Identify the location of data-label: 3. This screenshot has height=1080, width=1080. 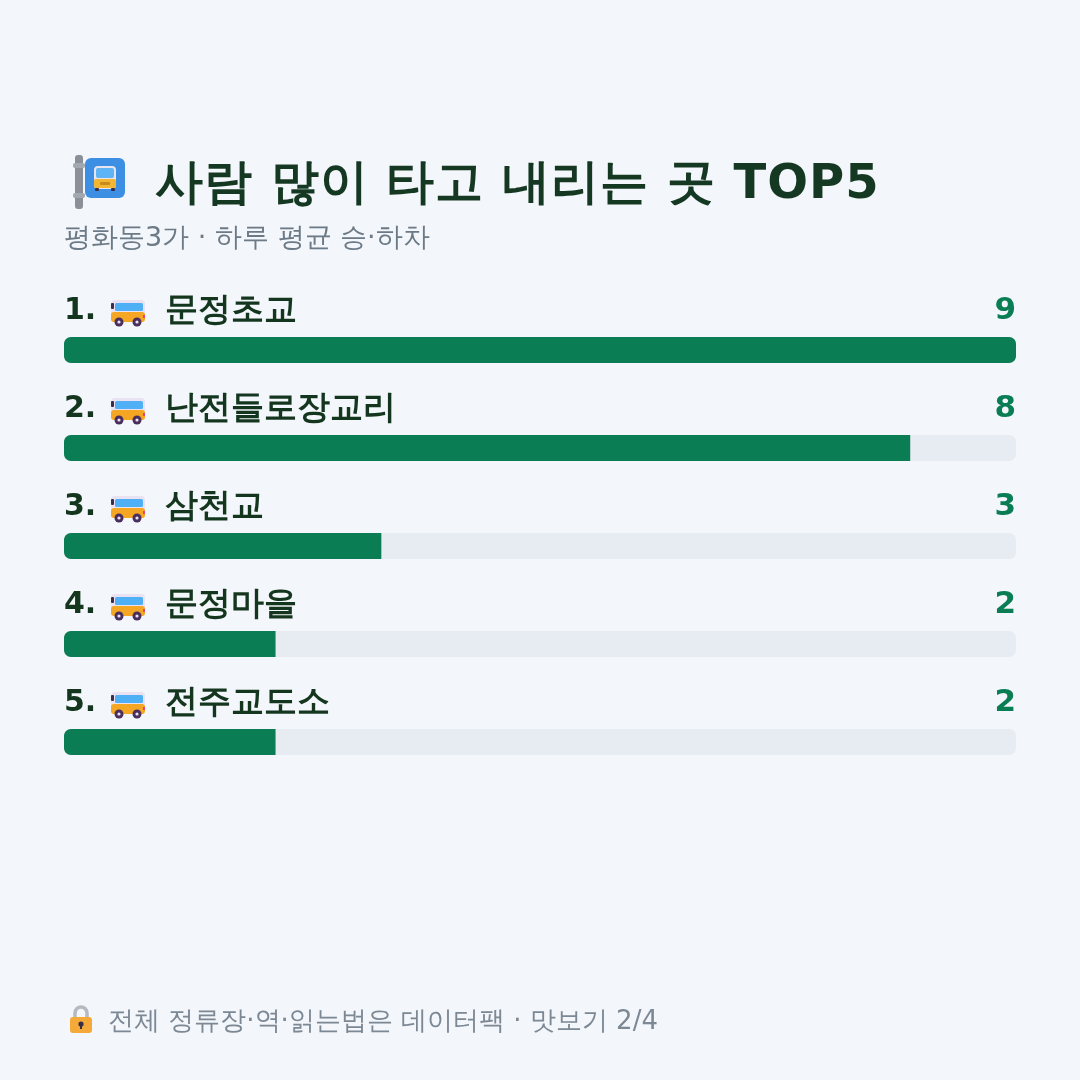
(1005, 504).